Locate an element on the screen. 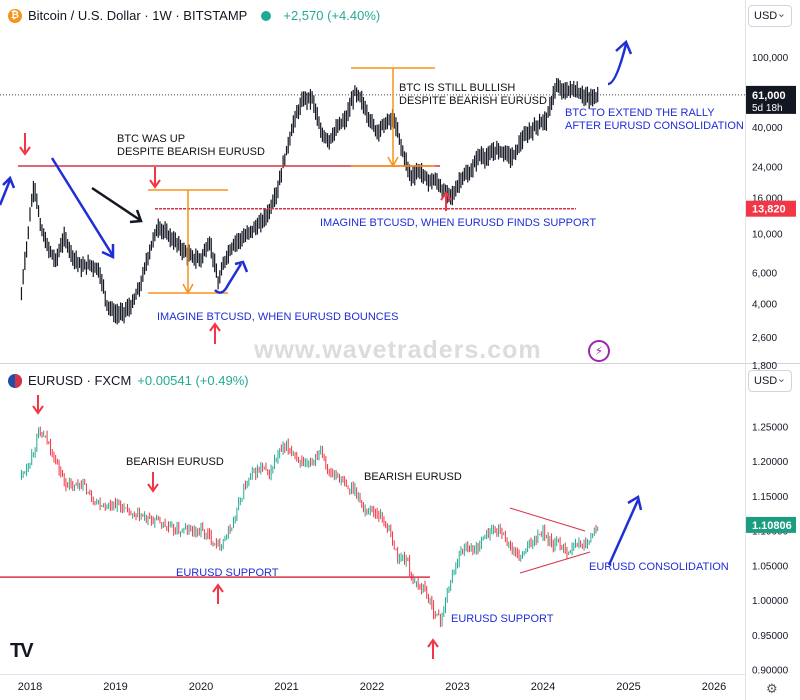  eurusd-y-tick-label: 1.00000 is located at coordinates (770, 601).